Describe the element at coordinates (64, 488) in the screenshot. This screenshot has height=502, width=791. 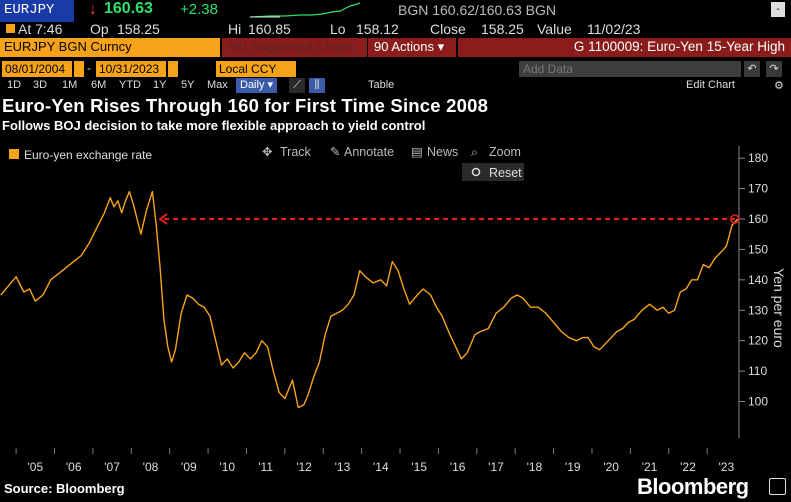
I see `source-note: Source: Bloomberg` at that location.